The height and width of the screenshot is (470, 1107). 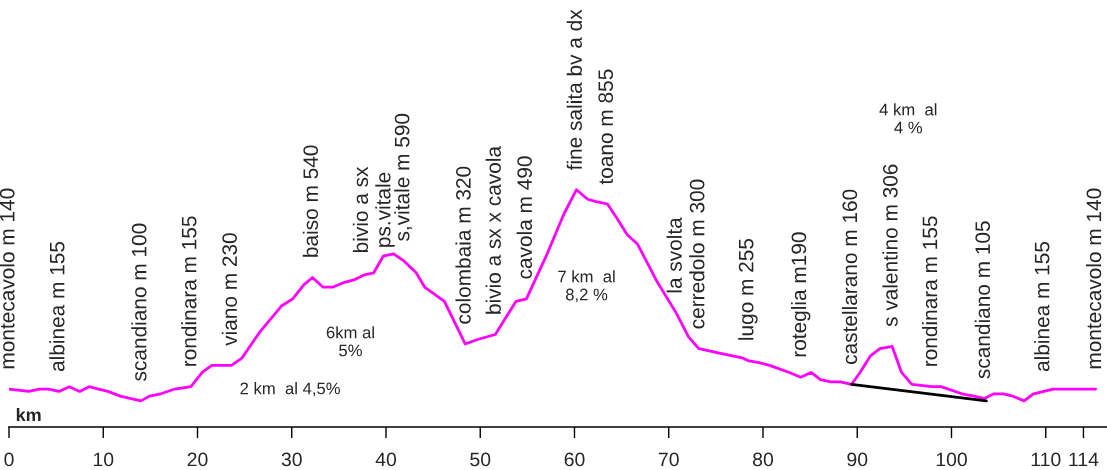 What do you see at coordinates (403, 177) in the screenshot?
I see `annotation: s,vitale m 590` at bounding box center [403, 177].